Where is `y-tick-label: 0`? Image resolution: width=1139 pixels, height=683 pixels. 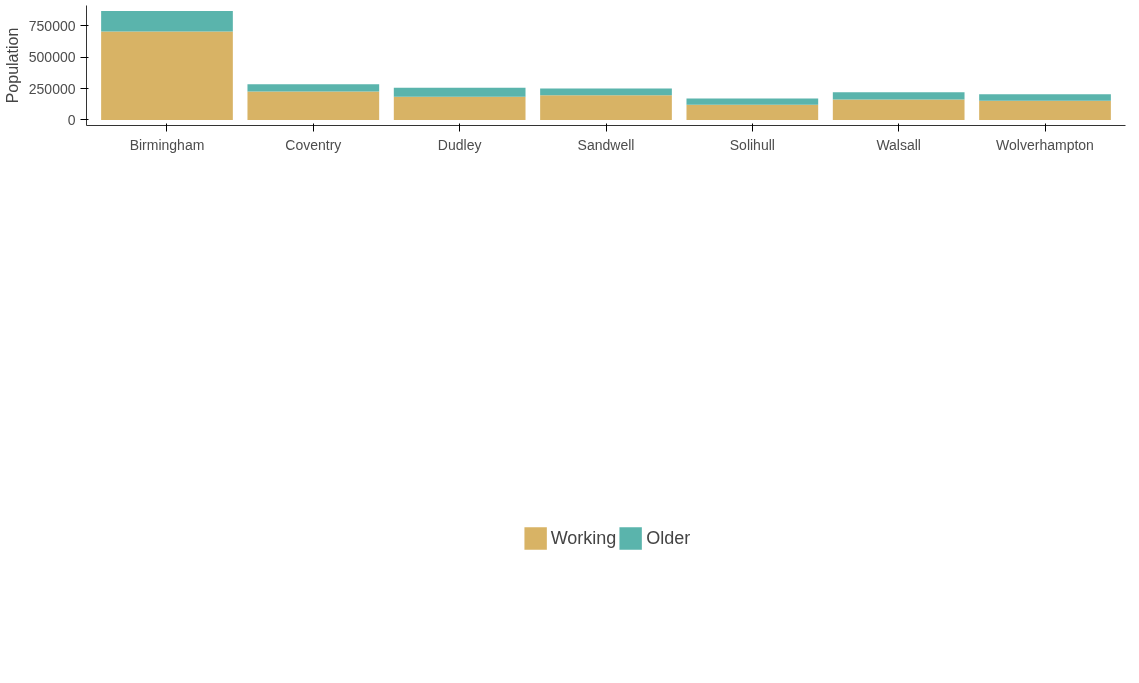
y-tick-label: 0 is located at coordinates (71, 119).